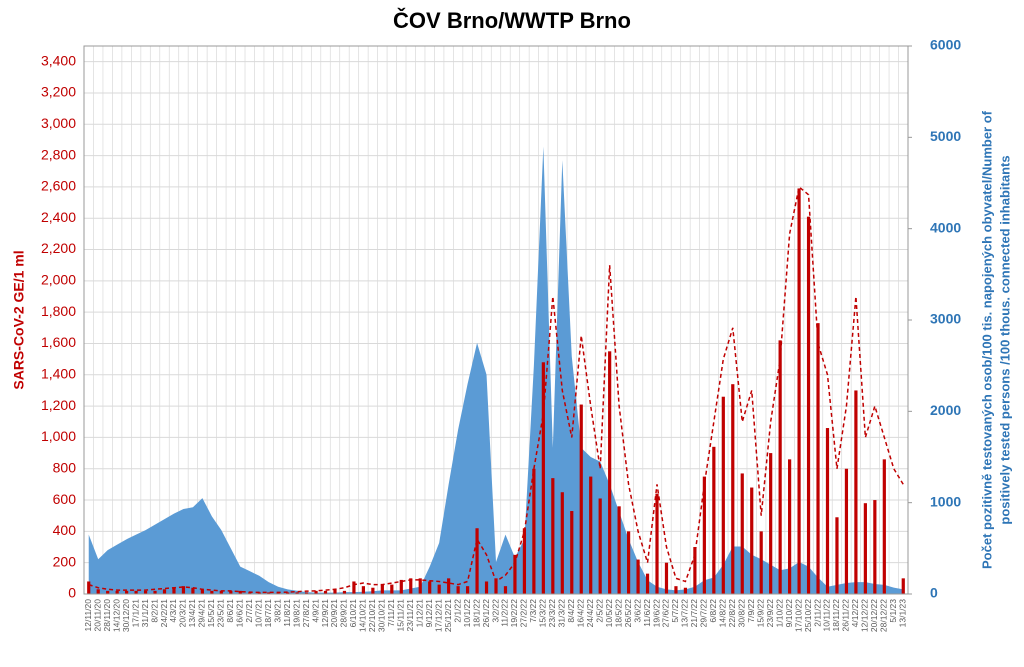  I want to click on x-tick-label: 18/5/22, so click(618, 613).